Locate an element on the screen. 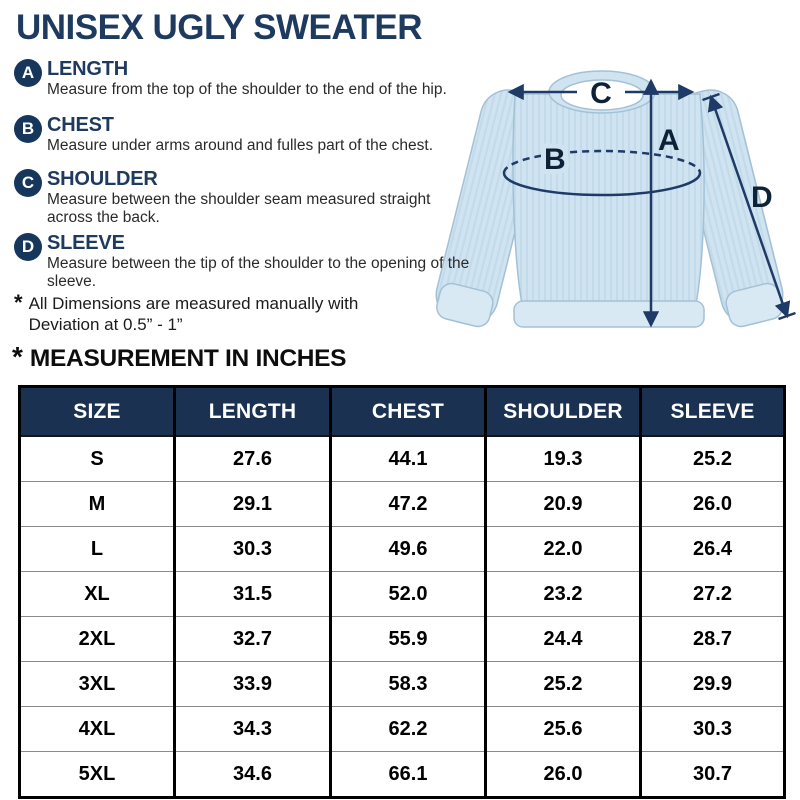  cell-chest: 52.0 is located at coordinates (407, 594).